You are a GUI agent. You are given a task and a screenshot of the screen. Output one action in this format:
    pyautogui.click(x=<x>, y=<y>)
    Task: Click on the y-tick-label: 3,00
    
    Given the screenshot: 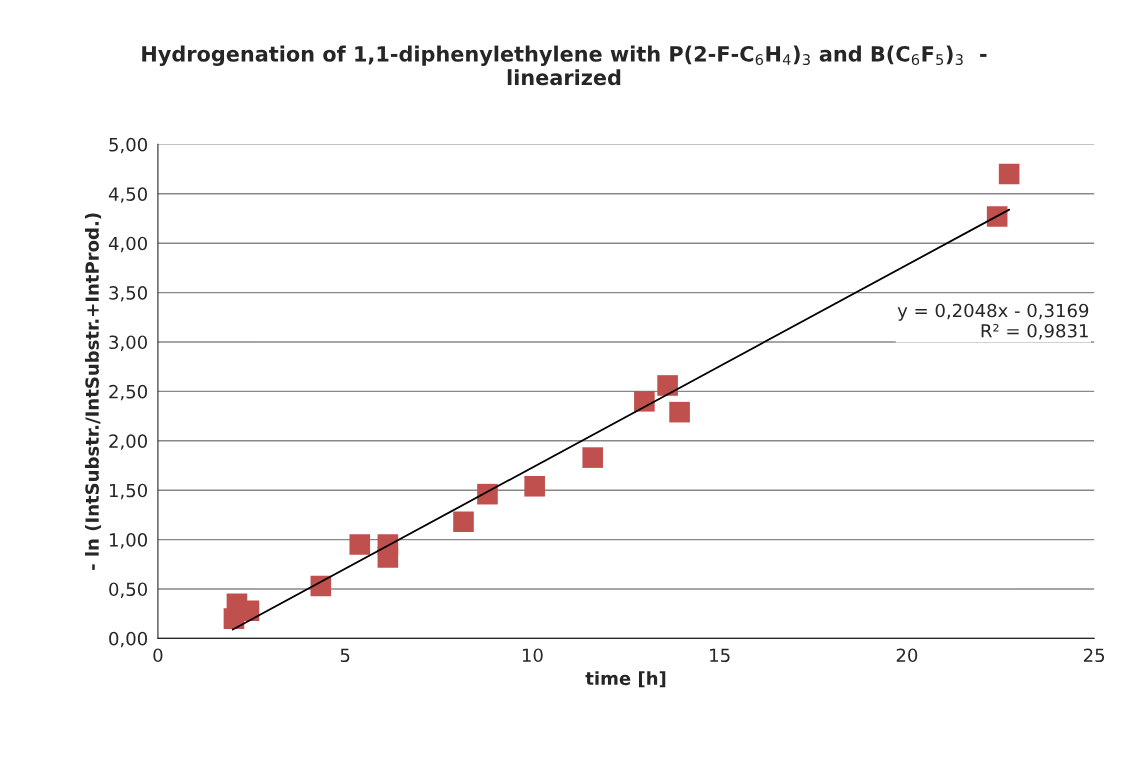 What is the action you would take?
    pyautogui.click(x=128, y=343)
    